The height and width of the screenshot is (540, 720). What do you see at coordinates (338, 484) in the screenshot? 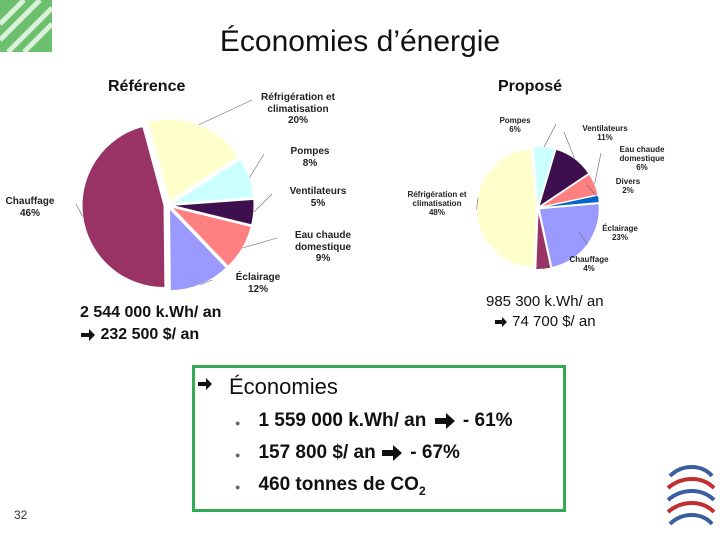
I see `item-text: 460 tonnes de CO` at bounding box center [338, 484].